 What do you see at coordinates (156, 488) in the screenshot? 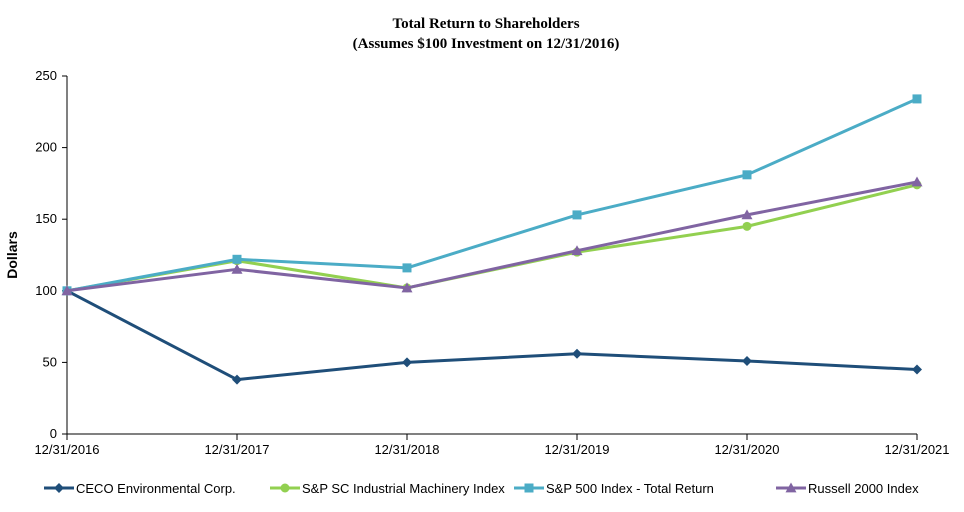
I see `legend-label: CECO Environmental Corp.` at bounding box center [156, 488].